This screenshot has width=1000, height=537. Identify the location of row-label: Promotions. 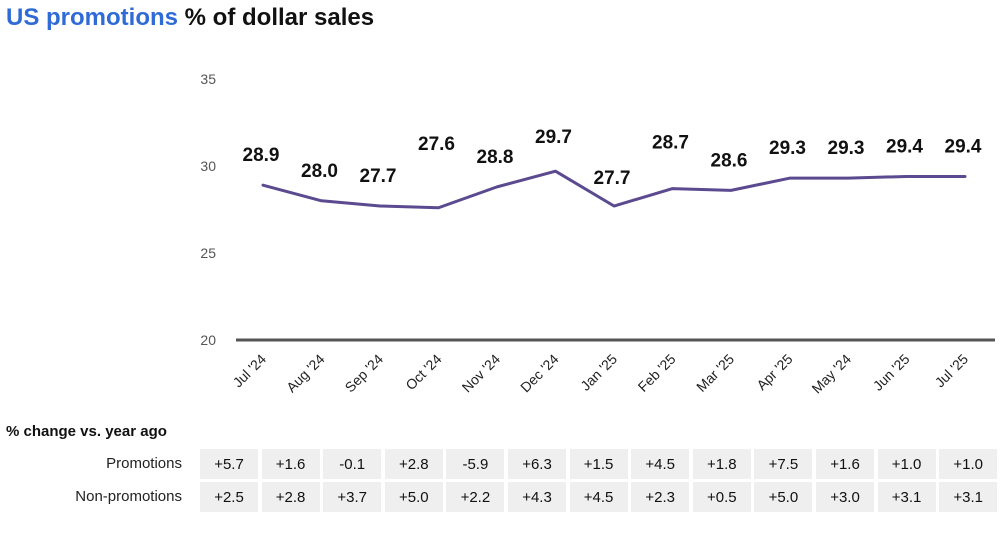
(144, 463).